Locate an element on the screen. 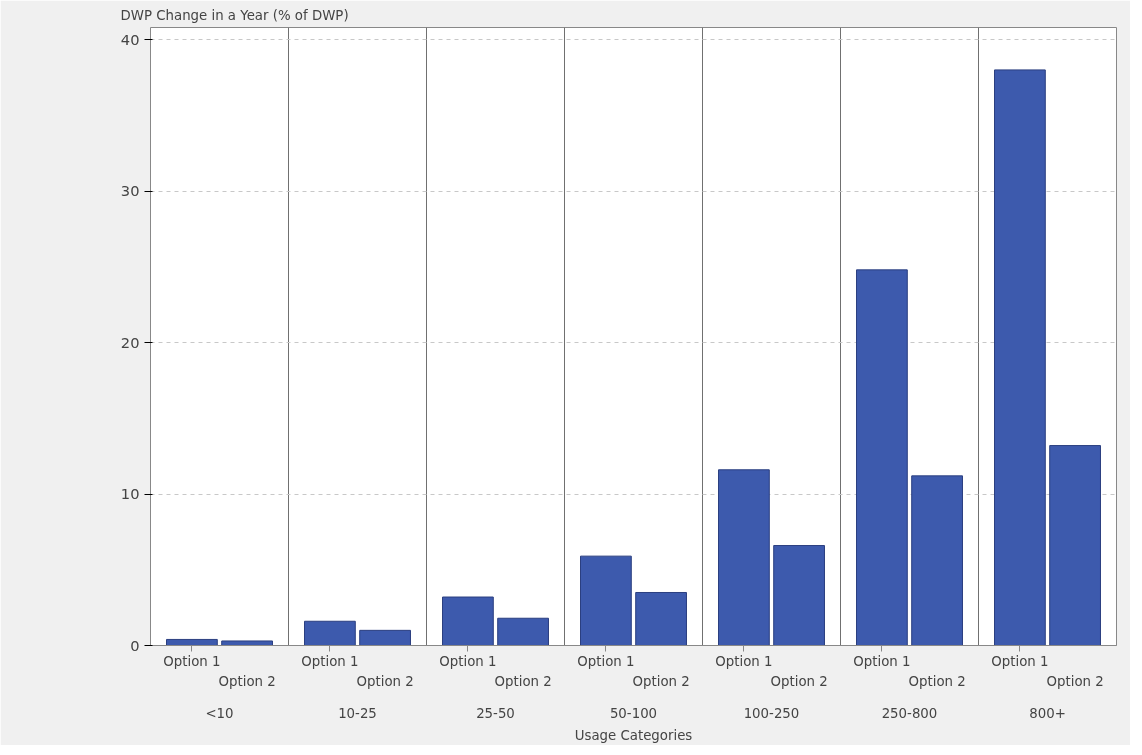 The height and width of the screenshot is (755, 1142). y-axis-title: DWP Change in a Year (% of DWP) is located at coordinates (234, 15).